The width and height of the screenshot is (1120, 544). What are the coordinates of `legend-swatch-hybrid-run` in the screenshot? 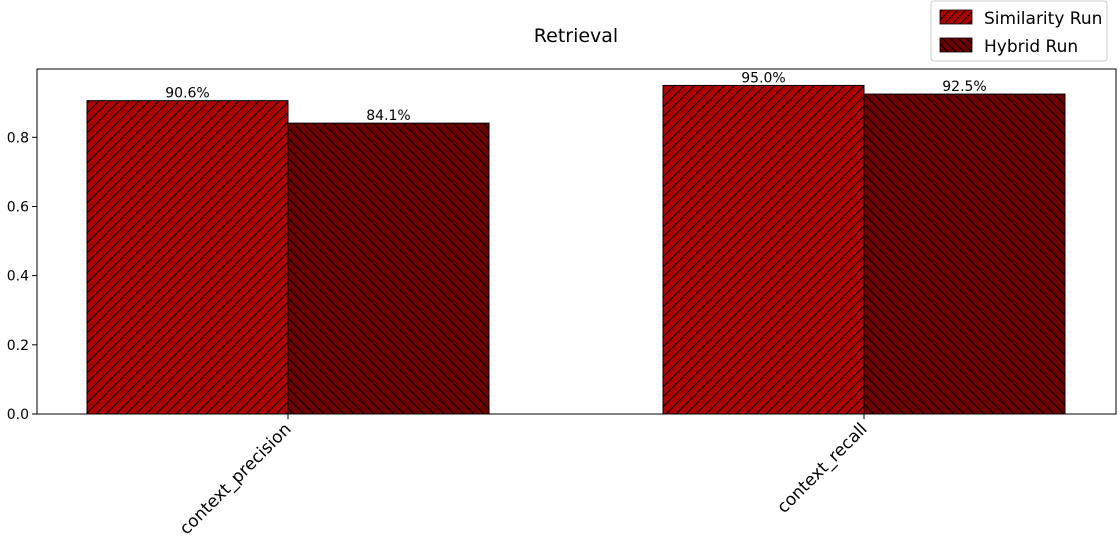 It's located at (956, 45).